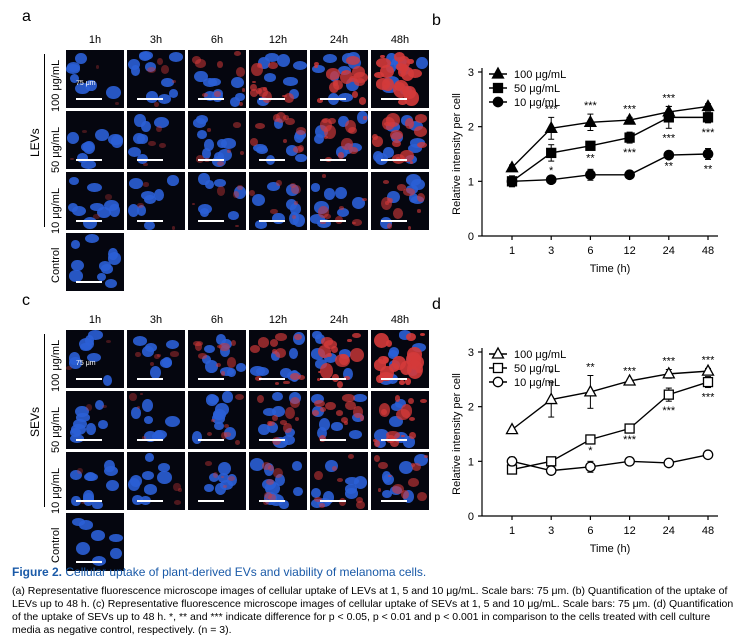 This screenshot has width=743, height=643. What do you see at coordinates (537, 369) in the screenshot?
I see `chart-d-legend-label: 50 μg/mL` at bounding box center [537, 369].